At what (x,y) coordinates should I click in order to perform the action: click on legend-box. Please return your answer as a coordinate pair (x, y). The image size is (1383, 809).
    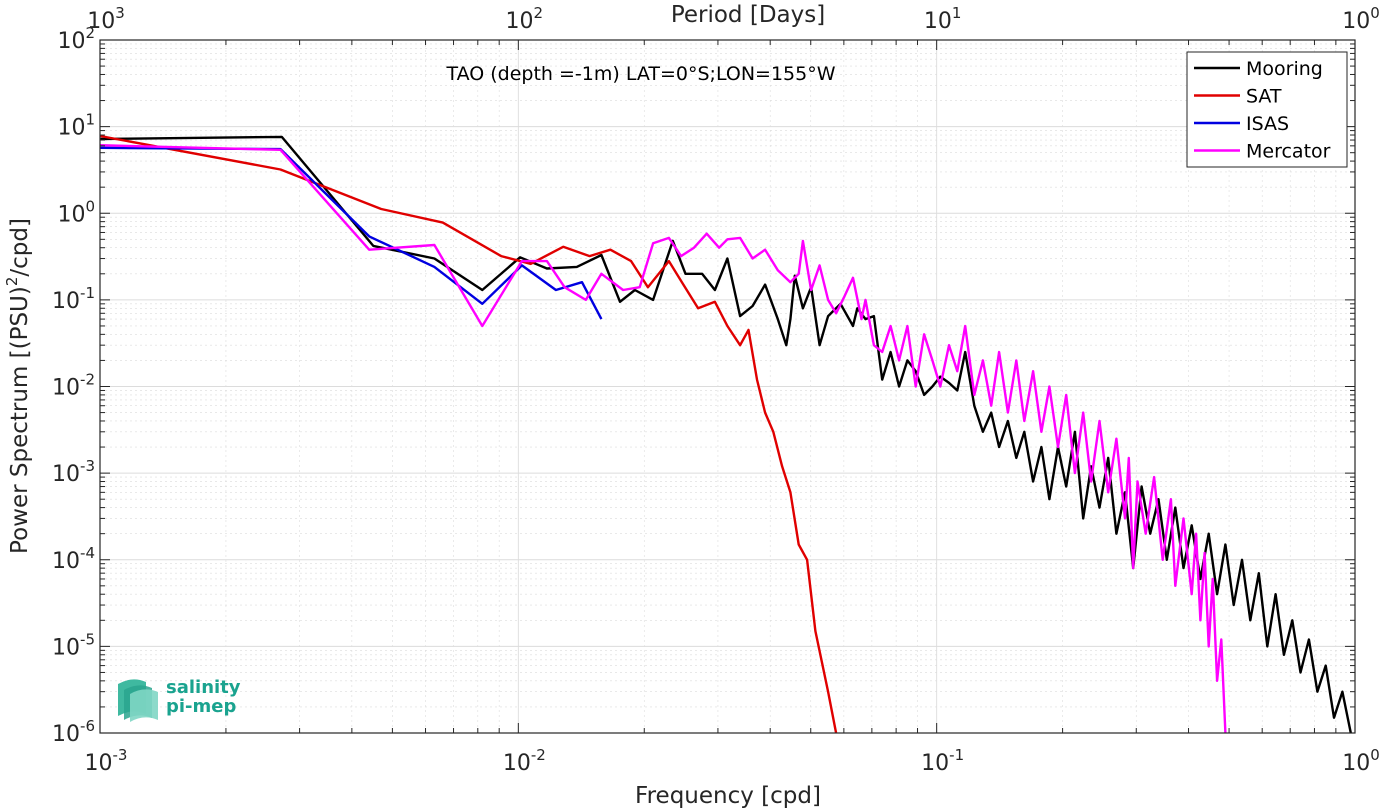
    Looking at the image, I should click on (1267, 109).